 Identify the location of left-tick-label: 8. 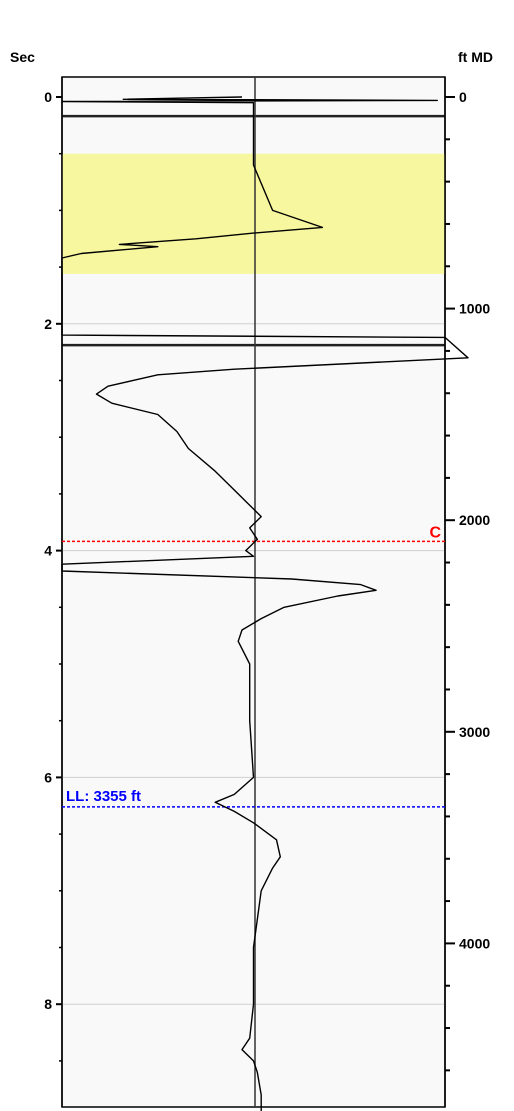
(48, 1004).